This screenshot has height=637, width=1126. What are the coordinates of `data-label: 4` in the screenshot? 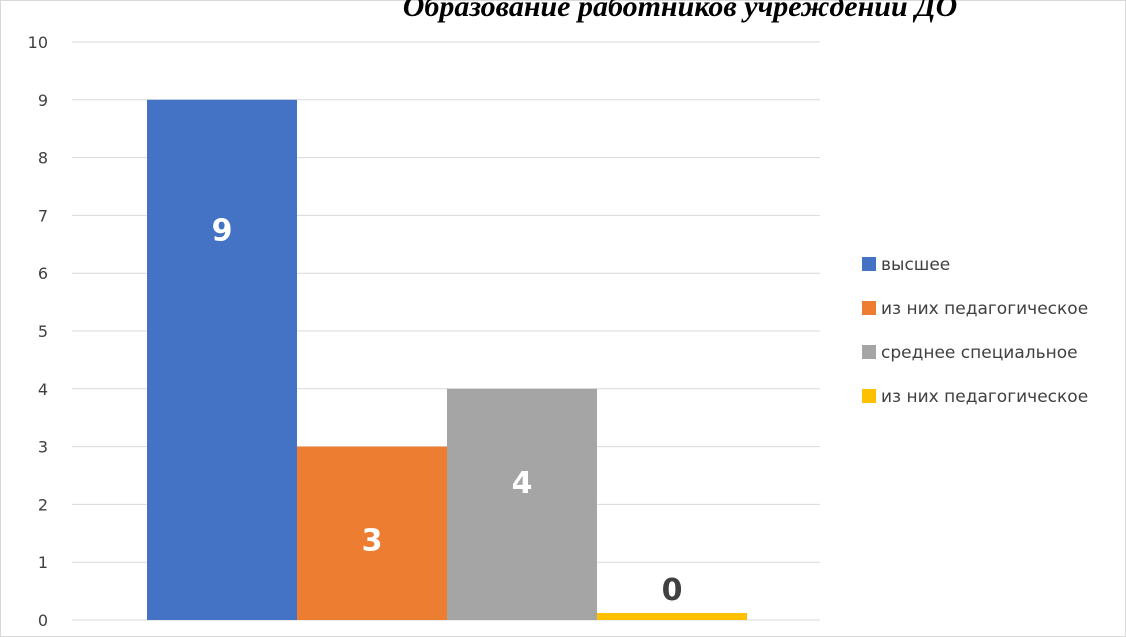 It's located at (522, 483).